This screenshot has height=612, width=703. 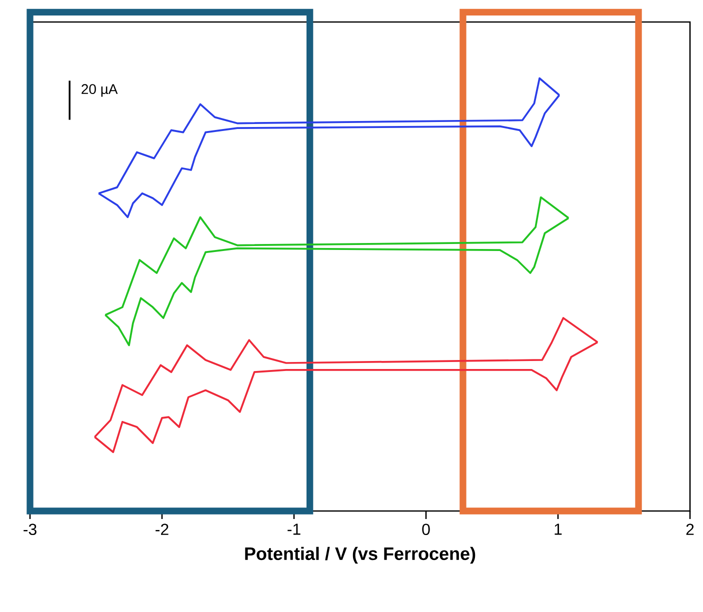 I want to click on x-tick-label: -3, so click(x=30, y=530).